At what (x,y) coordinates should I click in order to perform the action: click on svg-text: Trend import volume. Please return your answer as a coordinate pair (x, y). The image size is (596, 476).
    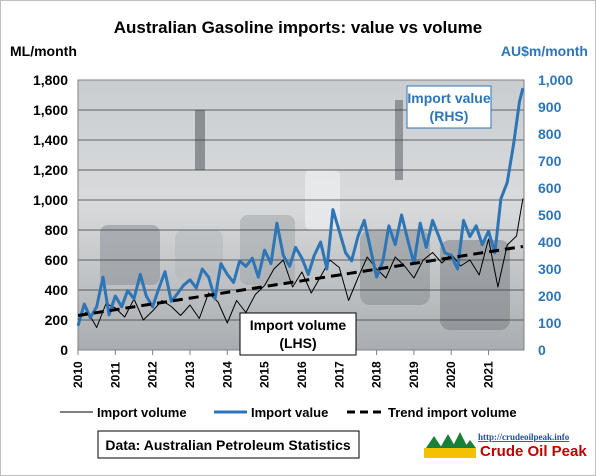
    Looking at the image, I should click on (452, 412).